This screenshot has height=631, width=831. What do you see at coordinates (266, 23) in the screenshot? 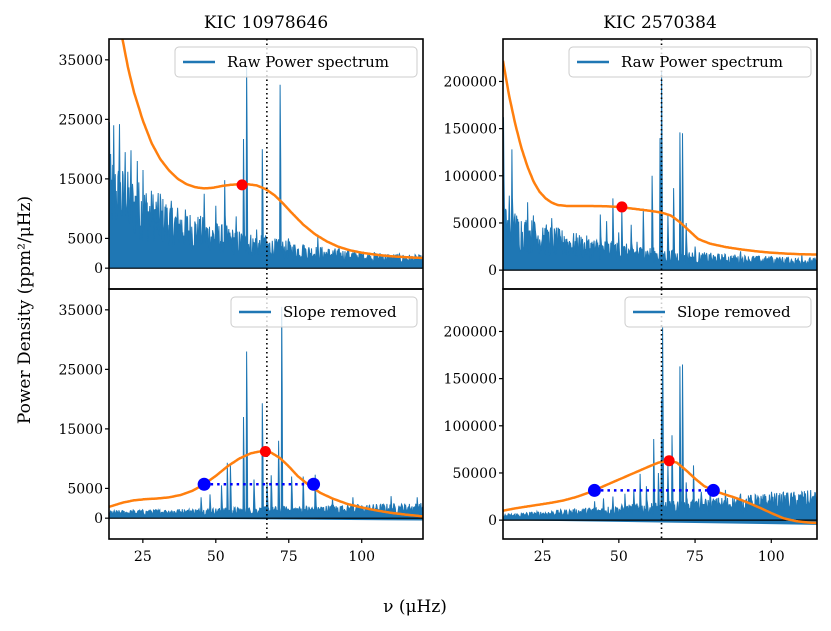
I see `subplot-title: KIC 10978646` at bounding box center [266, 23].